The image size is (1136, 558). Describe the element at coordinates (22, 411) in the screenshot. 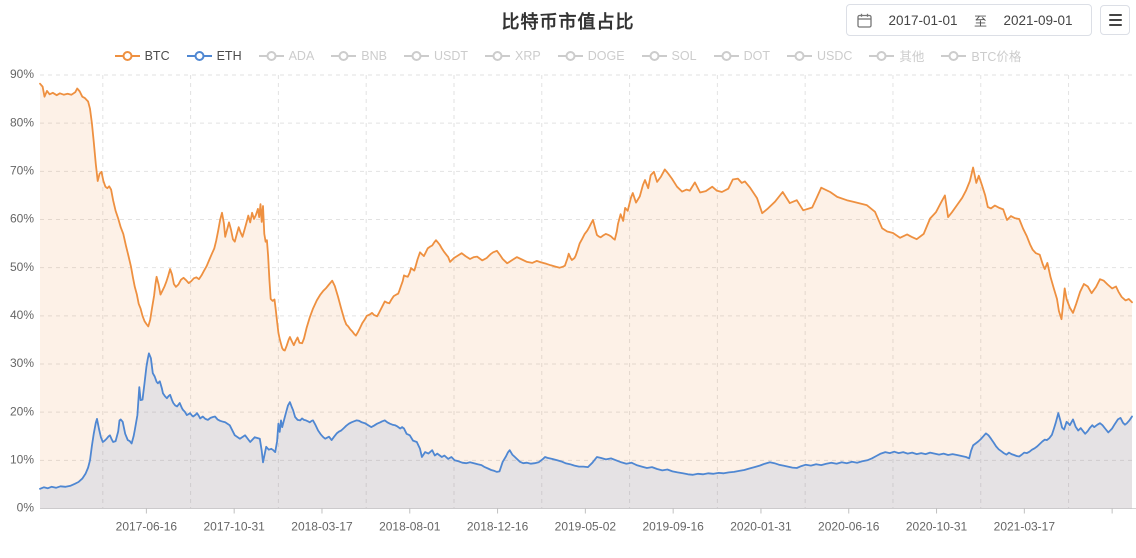

I see `y-axis-label: 20%` at that location.